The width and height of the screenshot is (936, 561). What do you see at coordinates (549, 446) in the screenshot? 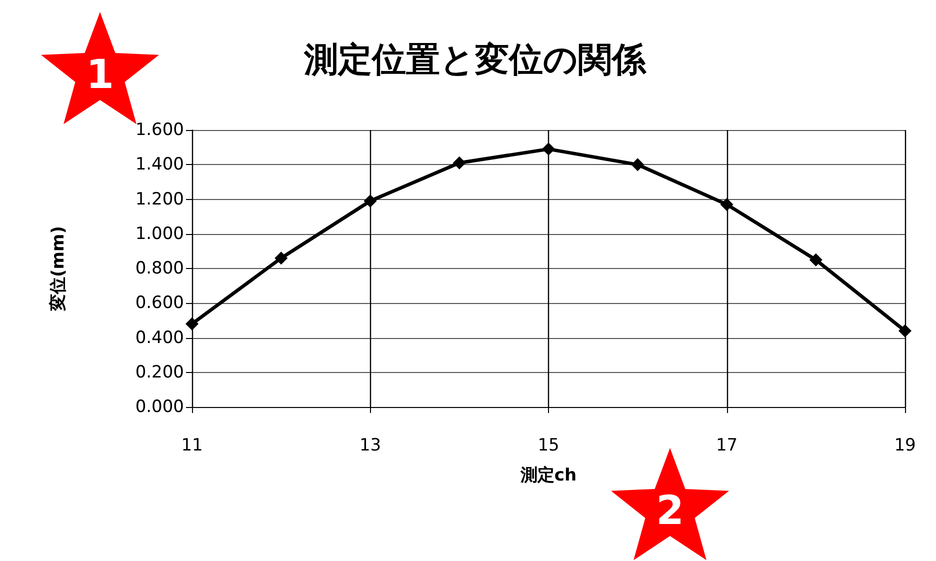
I see `x-tick-label: 15` at bounding box center [549, 446].